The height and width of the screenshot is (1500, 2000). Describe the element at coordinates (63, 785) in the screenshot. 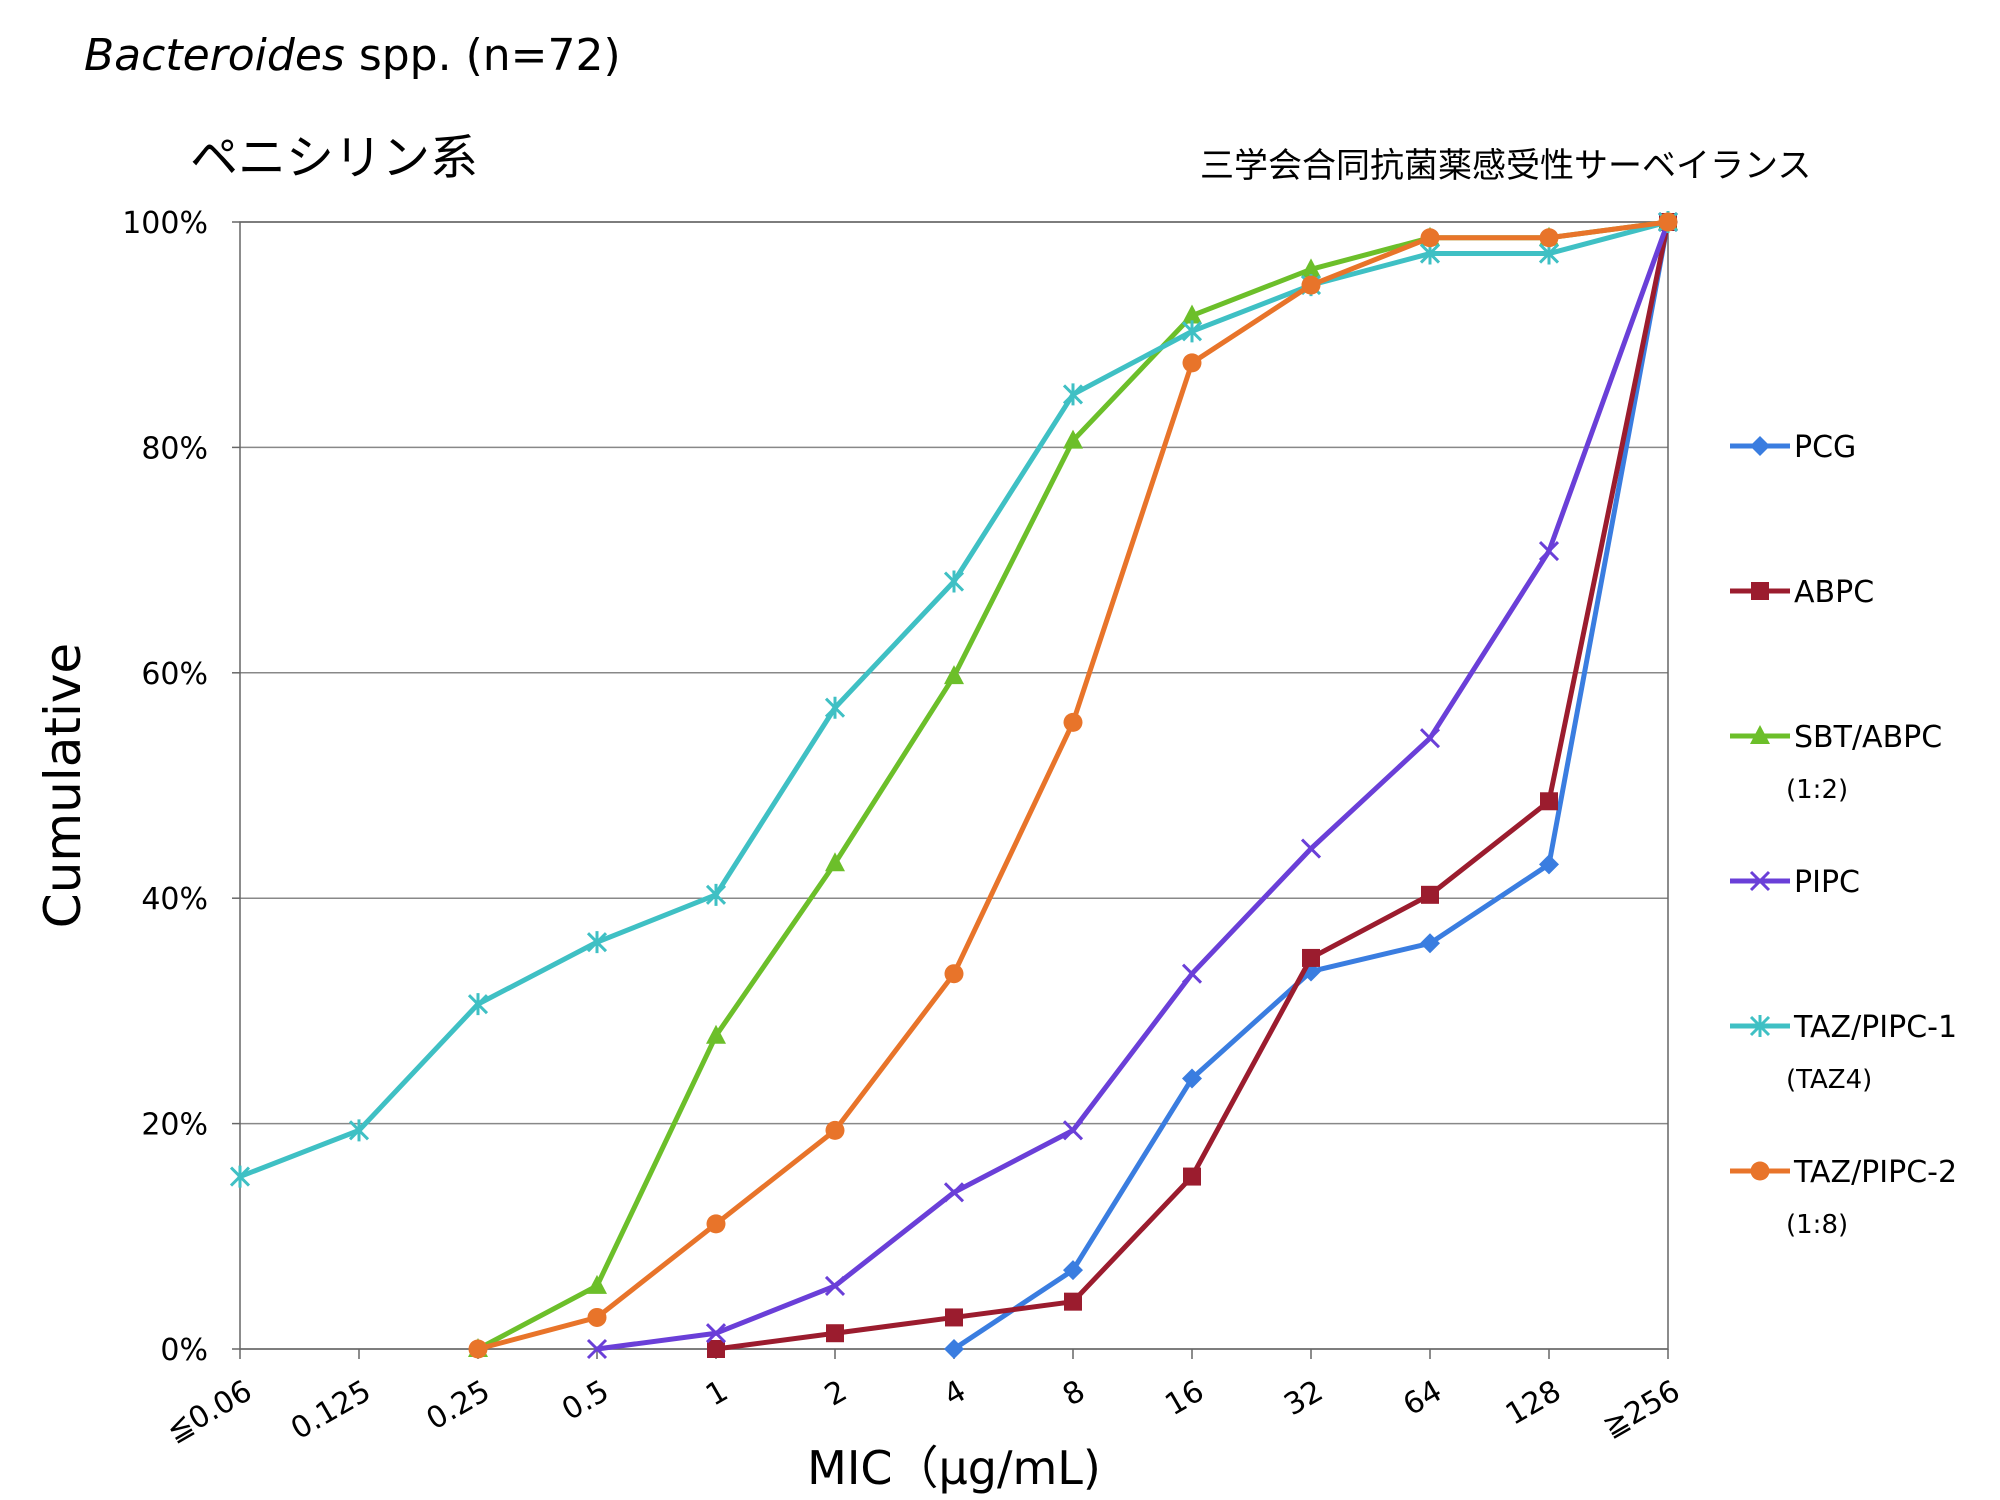

I see `y-axis-title: Cumulative` at that location.